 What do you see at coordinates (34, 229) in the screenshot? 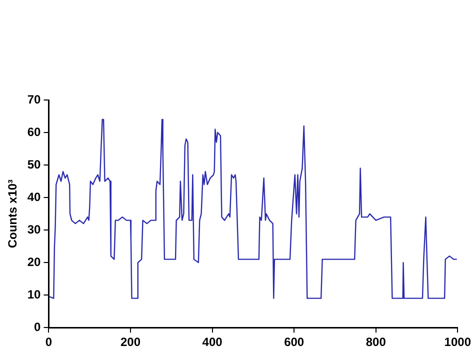
I see `y-tick-label: 30` at bounding box center [34, 229].